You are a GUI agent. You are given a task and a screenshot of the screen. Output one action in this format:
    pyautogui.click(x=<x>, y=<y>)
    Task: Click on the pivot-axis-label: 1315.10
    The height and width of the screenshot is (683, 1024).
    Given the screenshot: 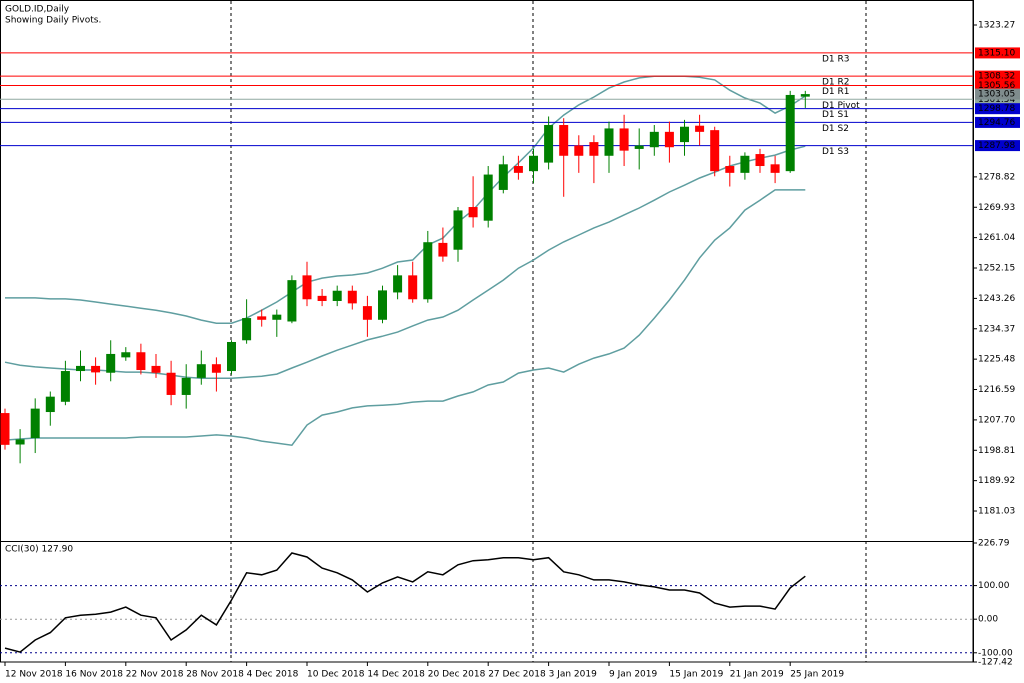 What is the action you would take?
    pyautogui.click(x=996, y=53)
    